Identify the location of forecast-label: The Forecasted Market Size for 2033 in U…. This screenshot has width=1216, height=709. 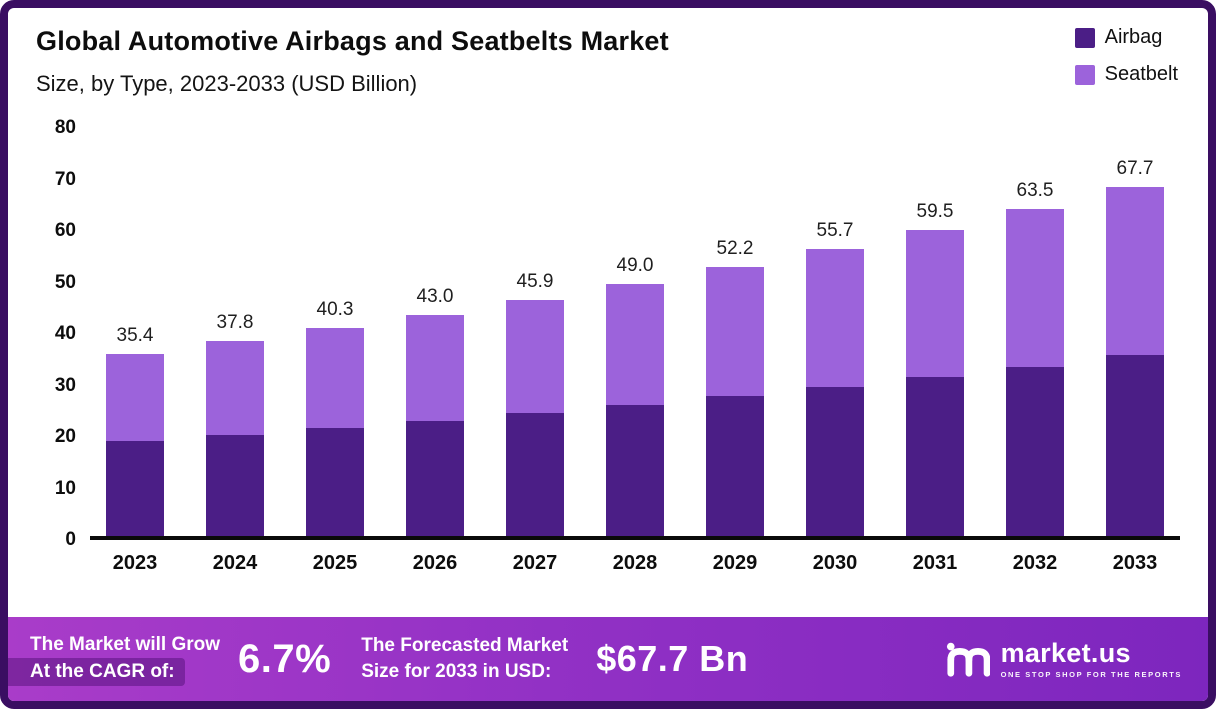
(464, 659).